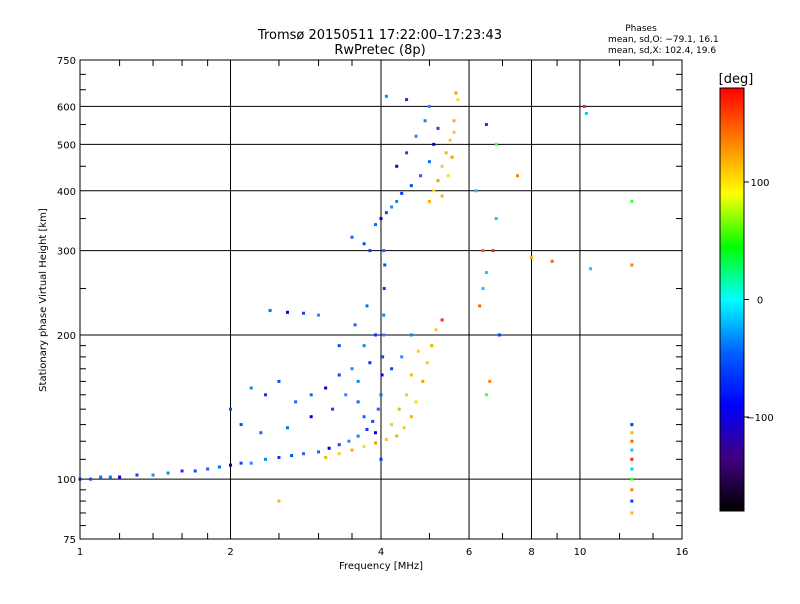  I want to click on x-axis-label: Frequency [MHz], so click(381, 566).